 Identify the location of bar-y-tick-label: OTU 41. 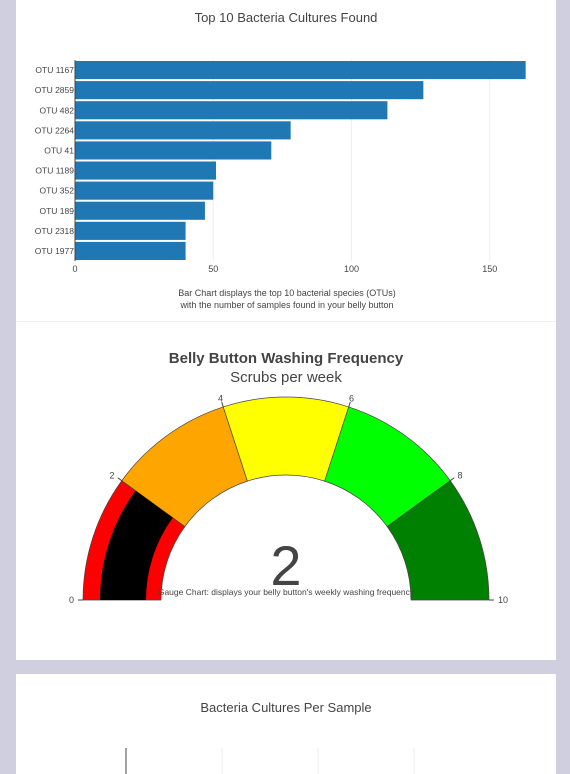
(59, 150).